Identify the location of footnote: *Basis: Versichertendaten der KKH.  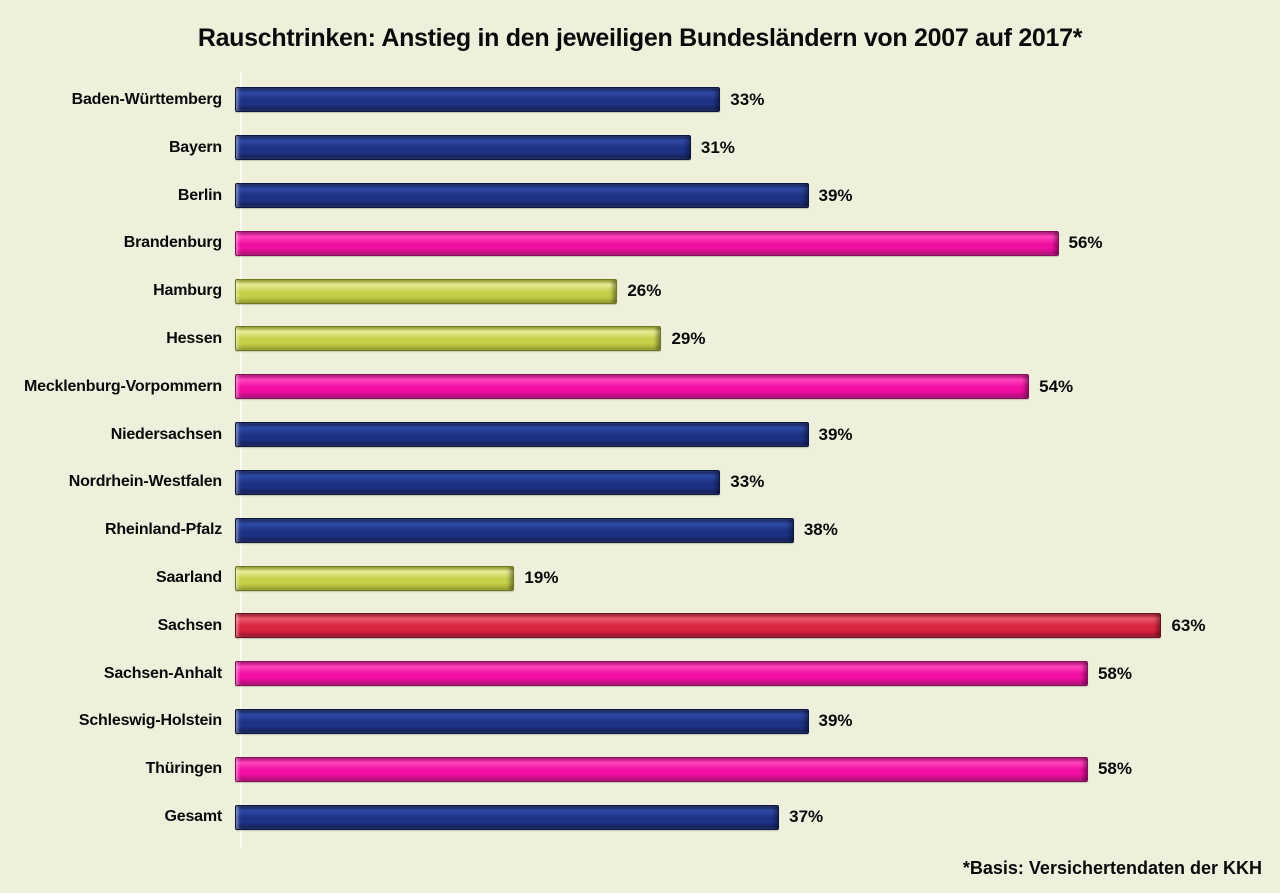
(1112, 868).